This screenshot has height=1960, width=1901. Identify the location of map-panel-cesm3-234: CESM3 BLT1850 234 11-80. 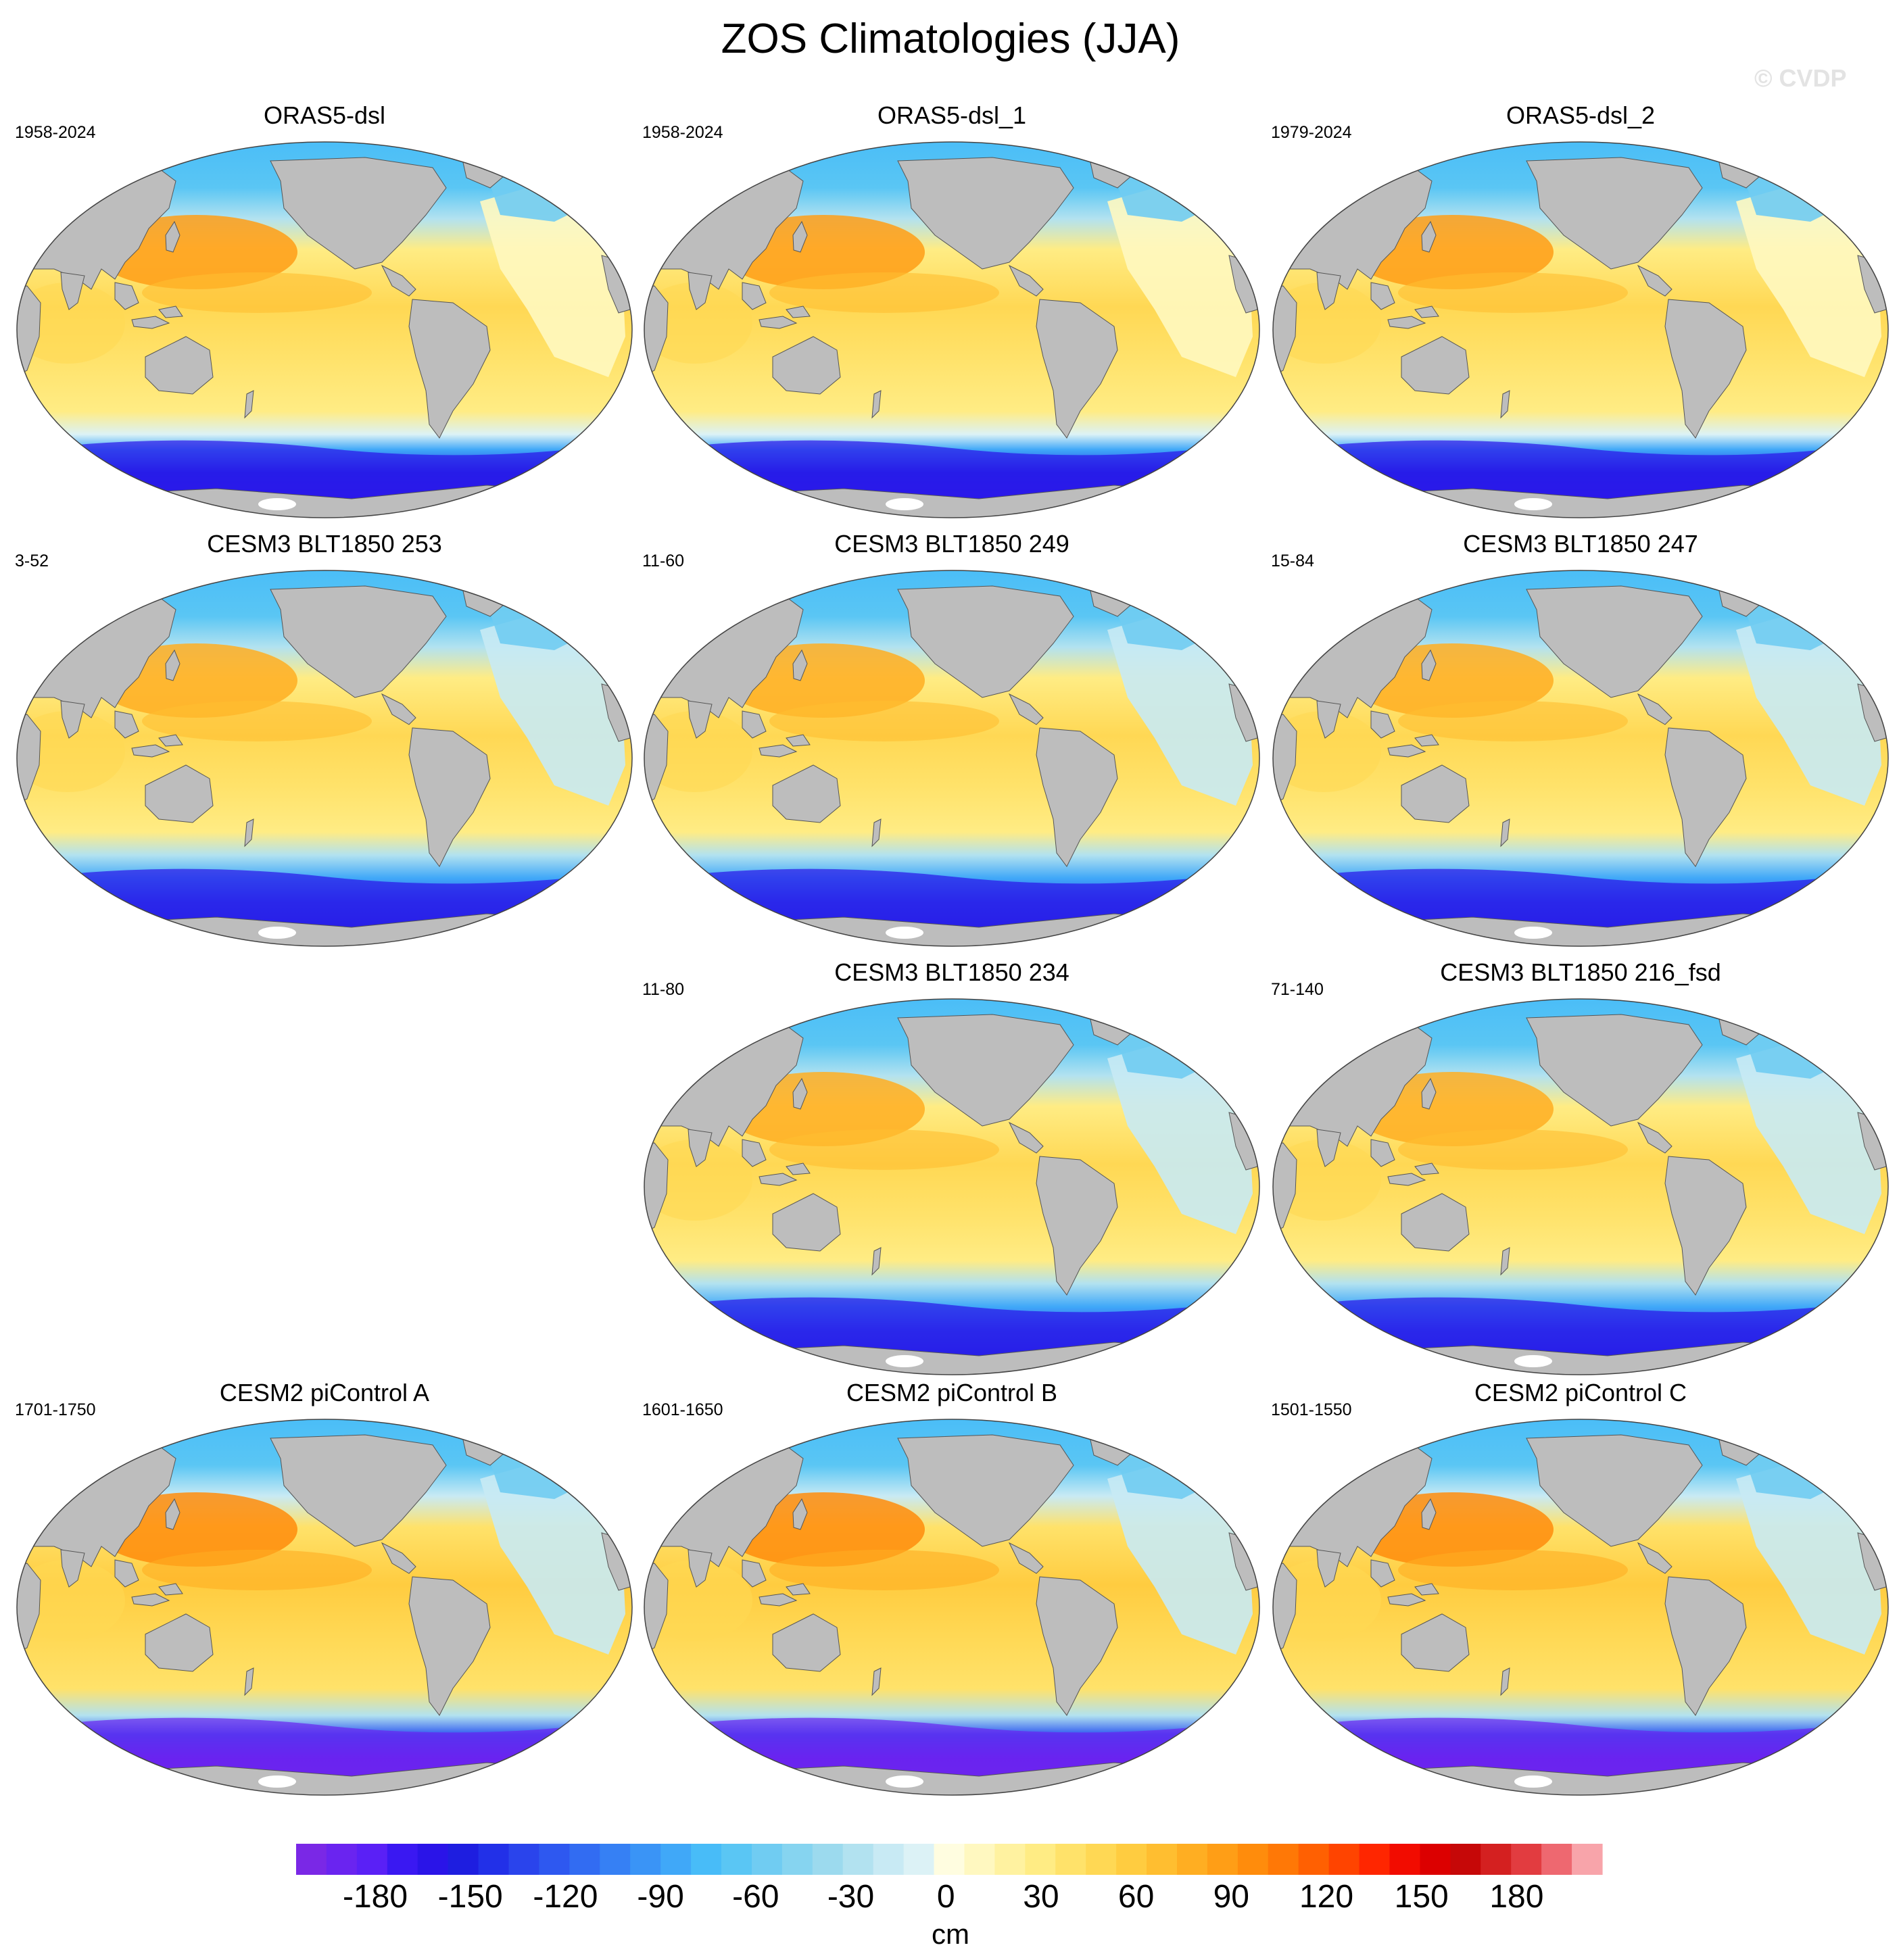
(952, 1167).